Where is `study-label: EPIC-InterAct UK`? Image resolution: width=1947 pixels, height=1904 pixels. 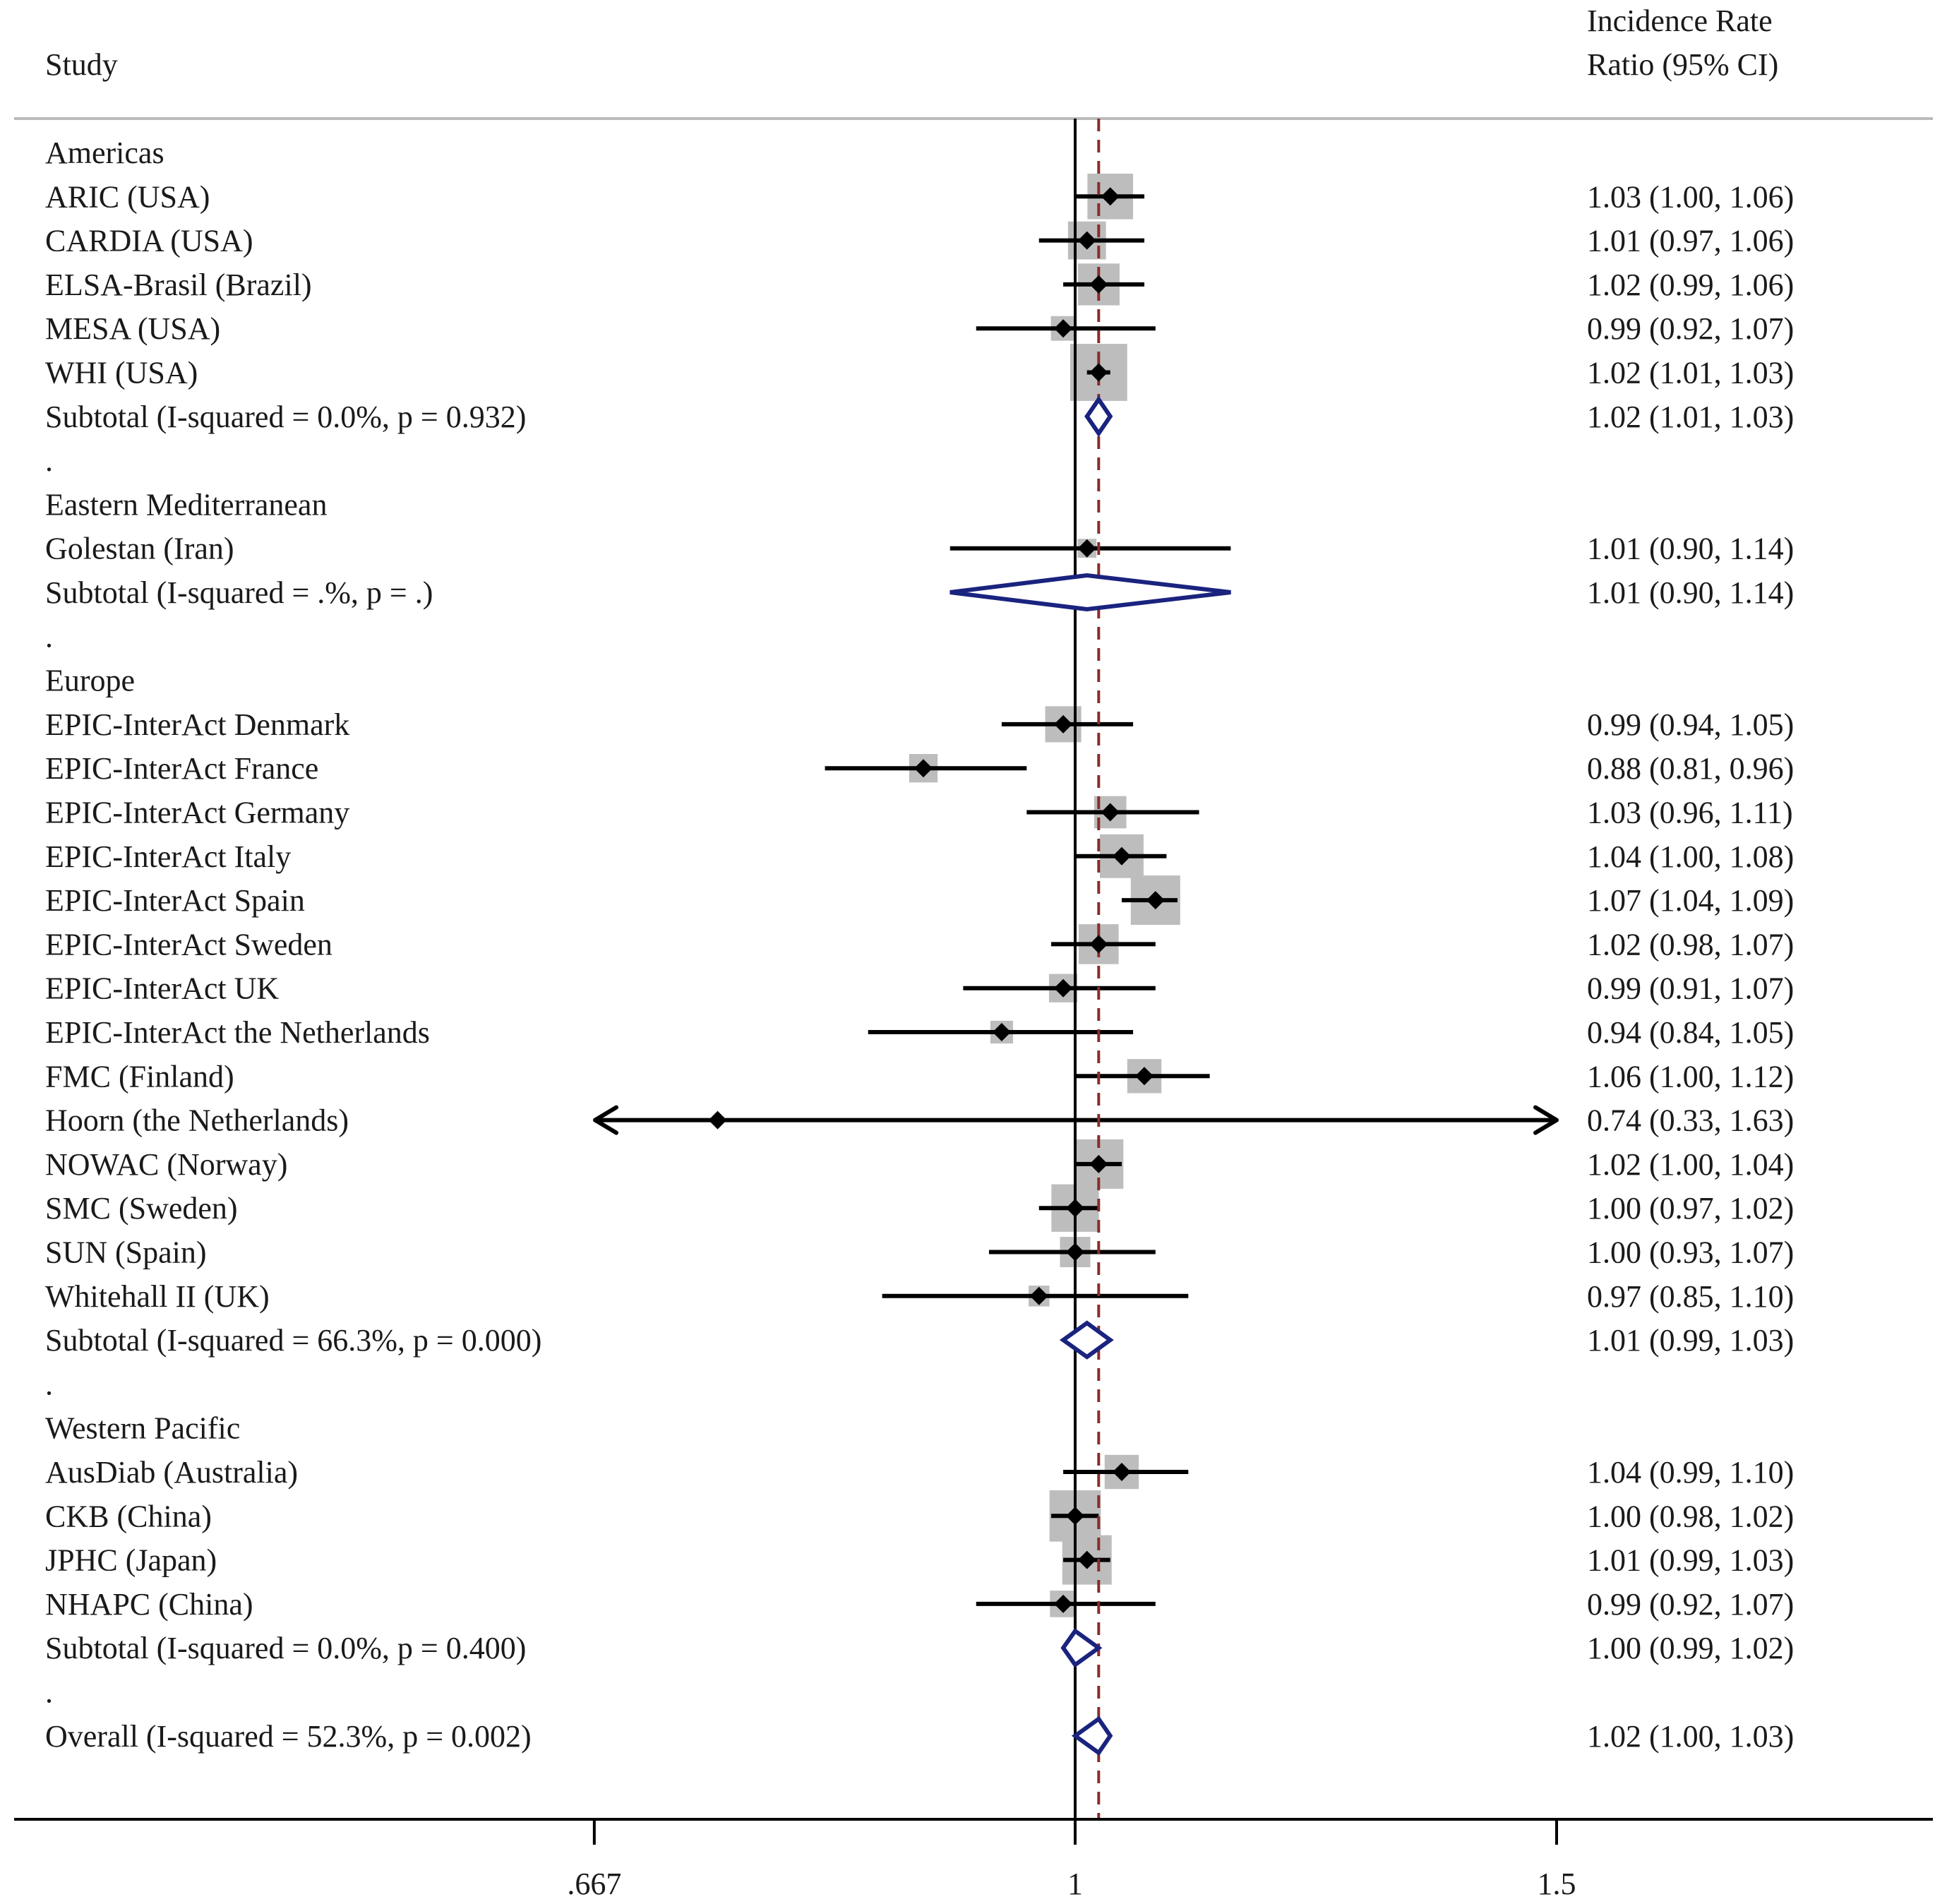 study-label: EPIC-InterAct UK is located at coordinates (162, 988).